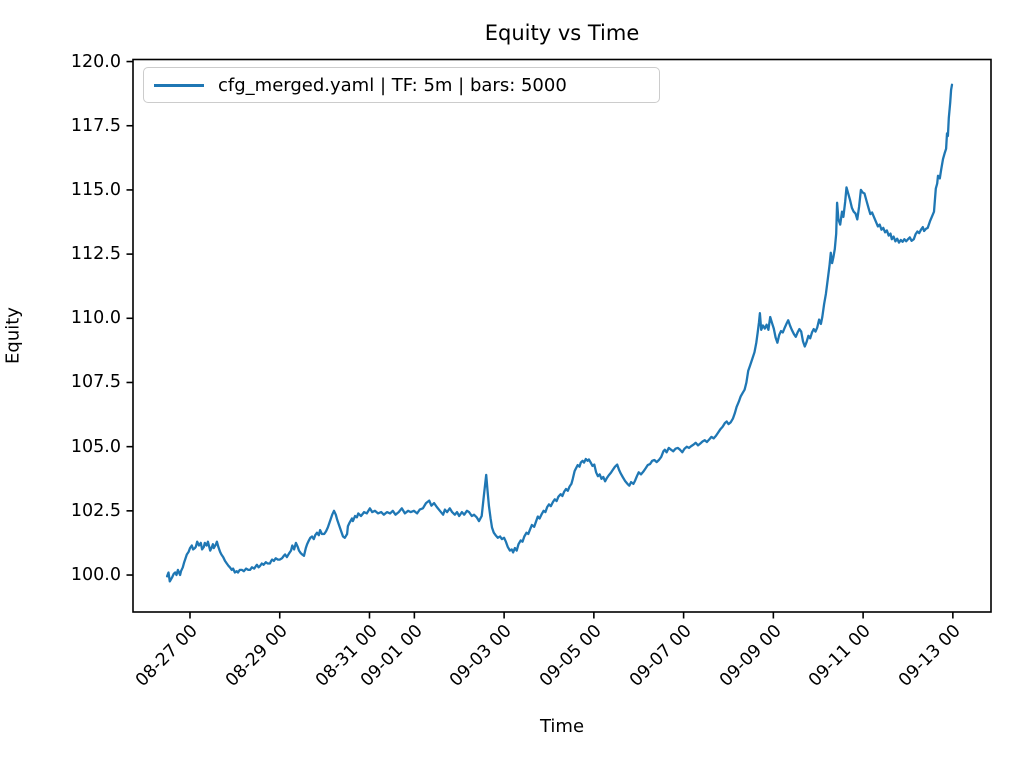 This screenshot has width=1024, height=768. What do you see at coordinates (95, 254) in the screenshot?
I see `y-tick-label: 112.5` at bounding box center [95, 254].